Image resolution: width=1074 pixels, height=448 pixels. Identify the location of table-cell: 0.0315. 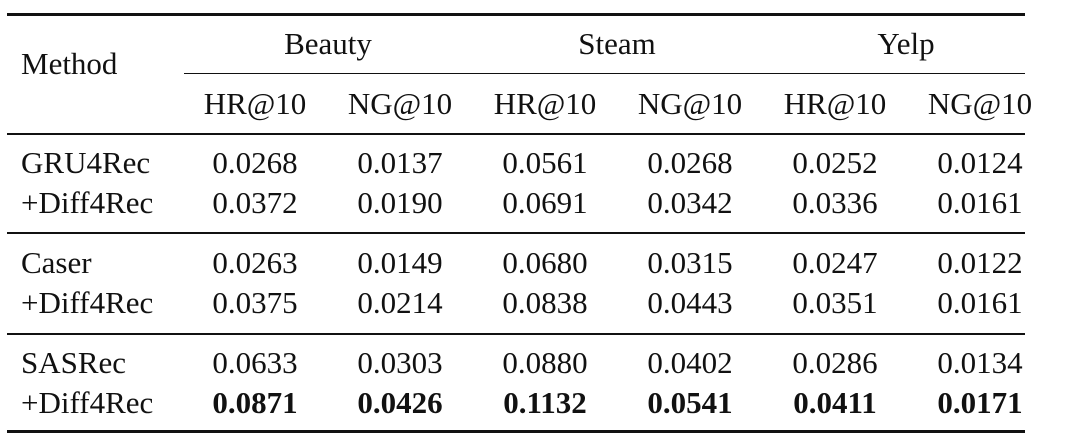
(690, 262).